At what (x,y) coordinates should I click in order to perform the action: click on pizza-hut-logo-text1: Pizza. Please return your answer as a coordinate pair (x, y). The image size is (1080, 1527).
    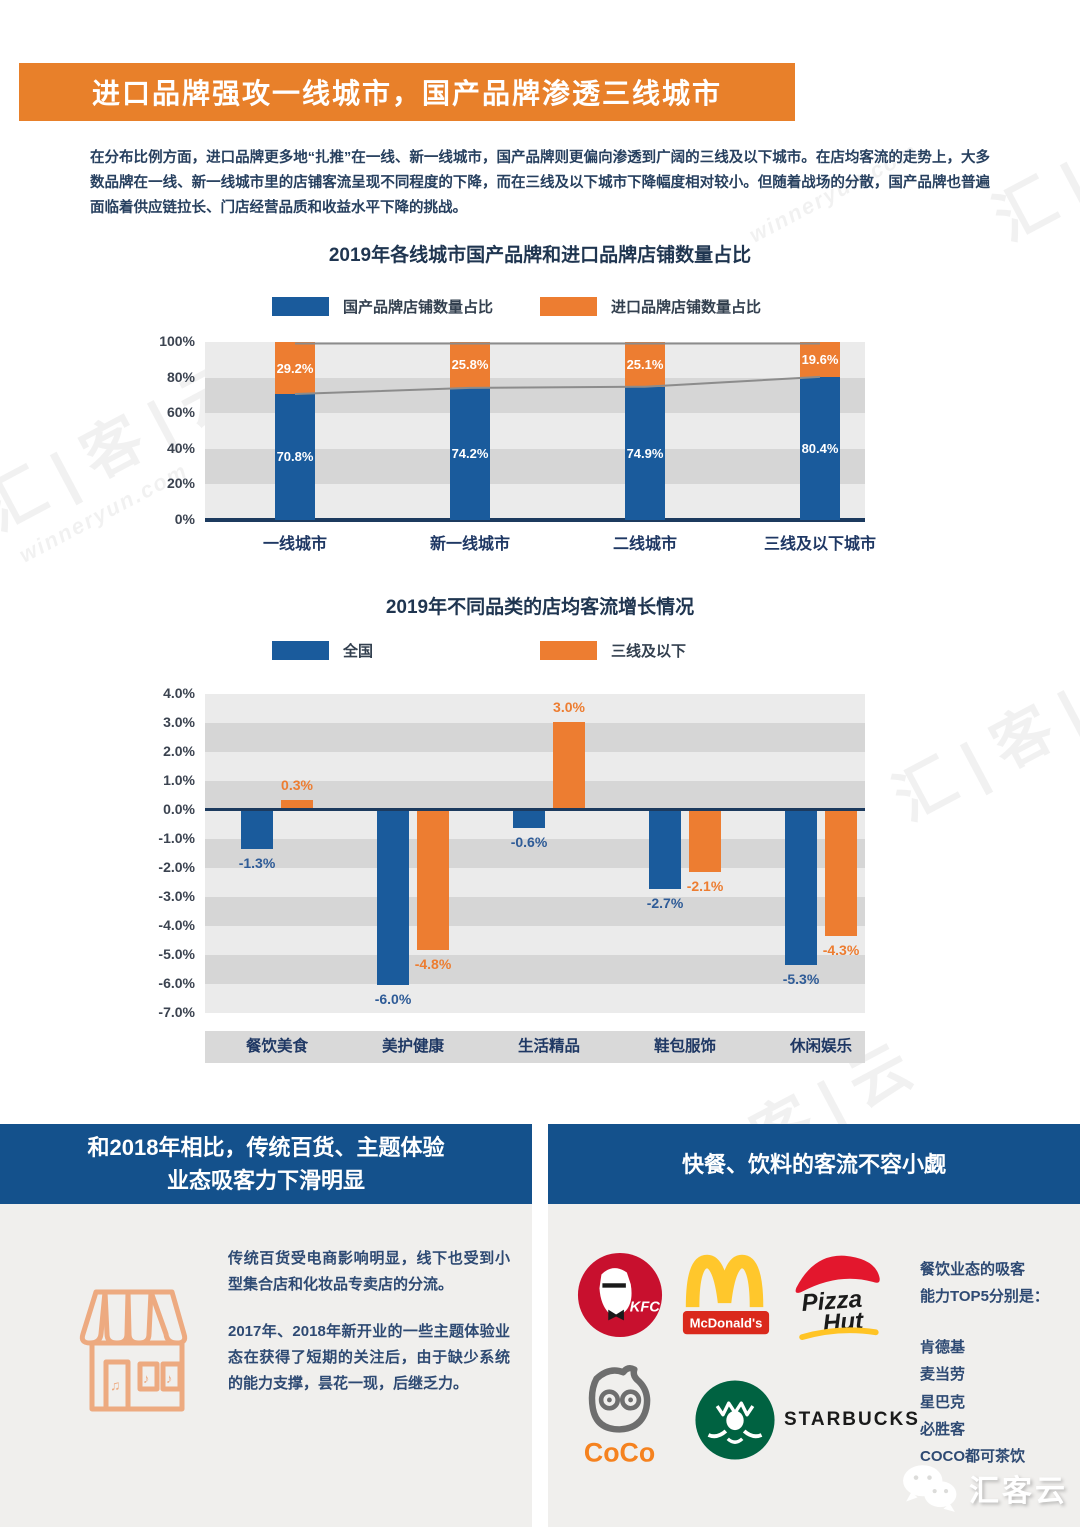
    Looking at the image, I should click on (832, 1301).